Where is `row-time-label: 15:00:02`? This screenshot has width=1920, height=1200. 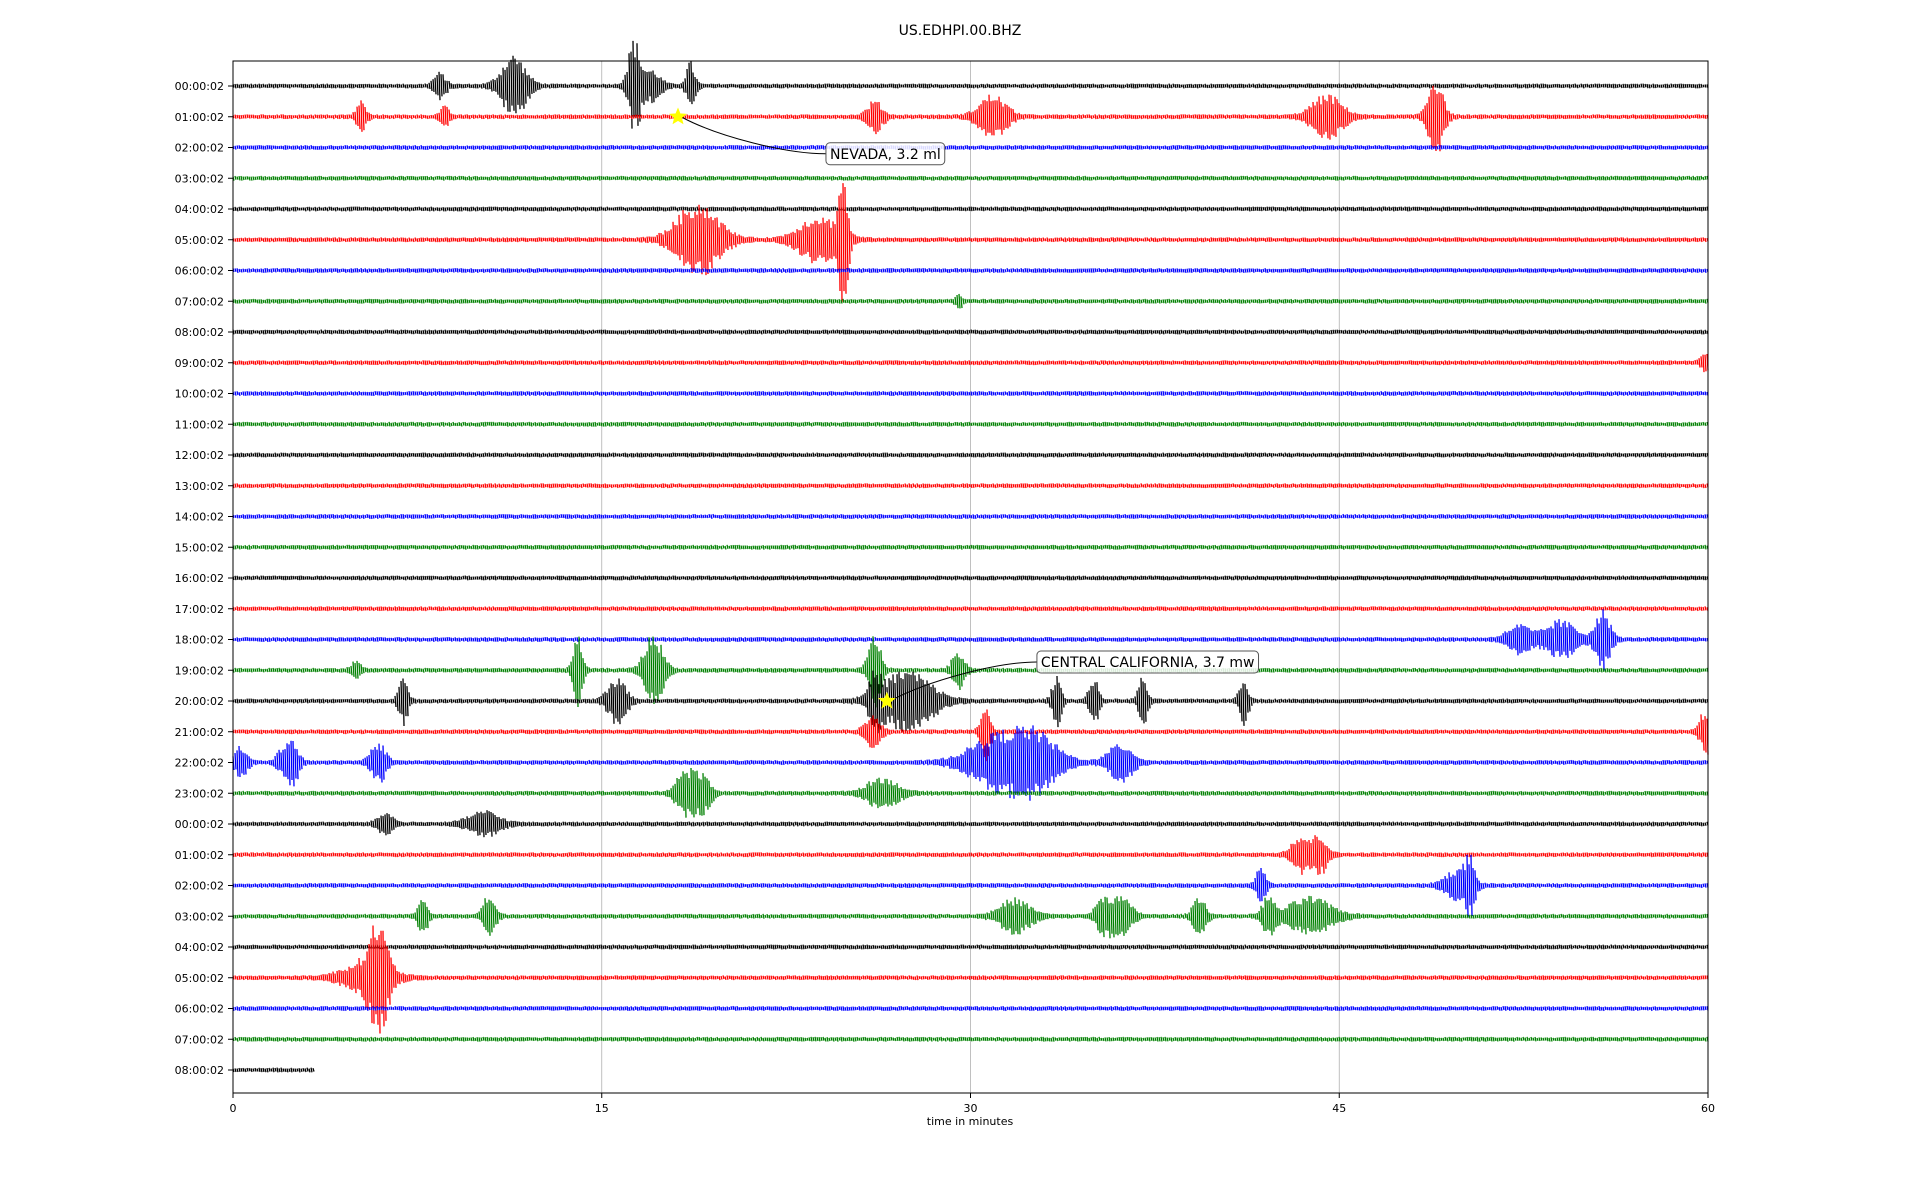 row-time-label: 15:00:02 is located at coordinates (199, 547).